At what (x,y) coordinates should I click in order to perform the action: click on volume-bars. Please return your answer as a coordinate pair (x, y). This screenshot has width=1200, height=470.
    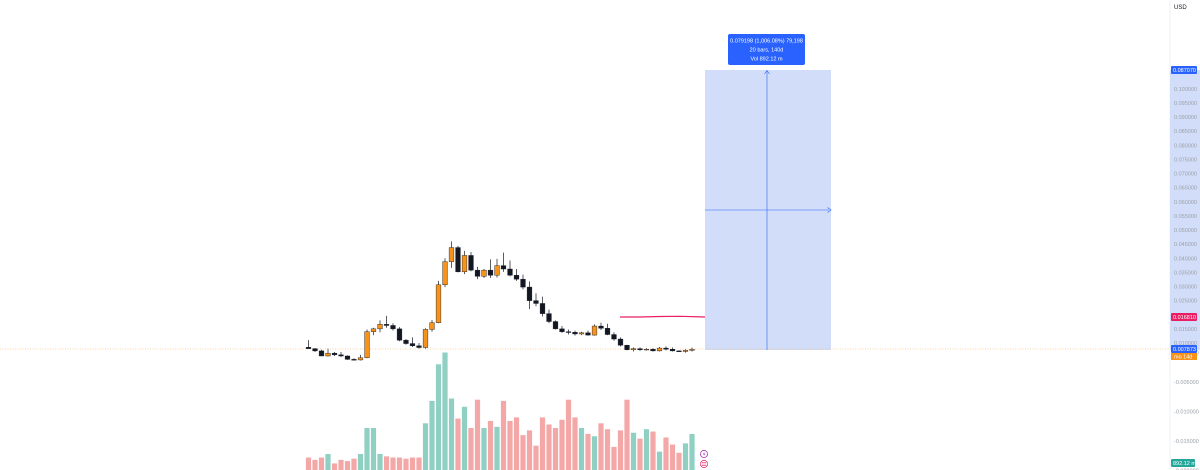
    Looking at the image, I should click on (500, 411).